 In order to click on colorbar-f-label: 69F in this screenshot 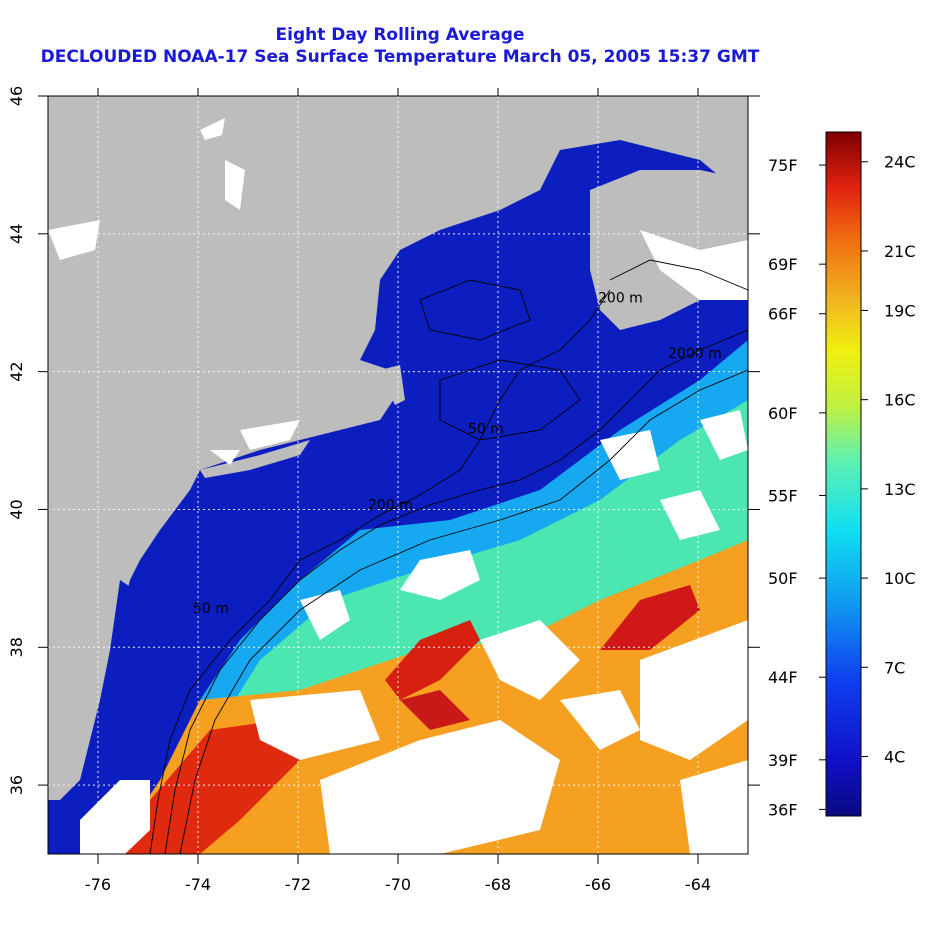, I will do `click(783, 264)`.